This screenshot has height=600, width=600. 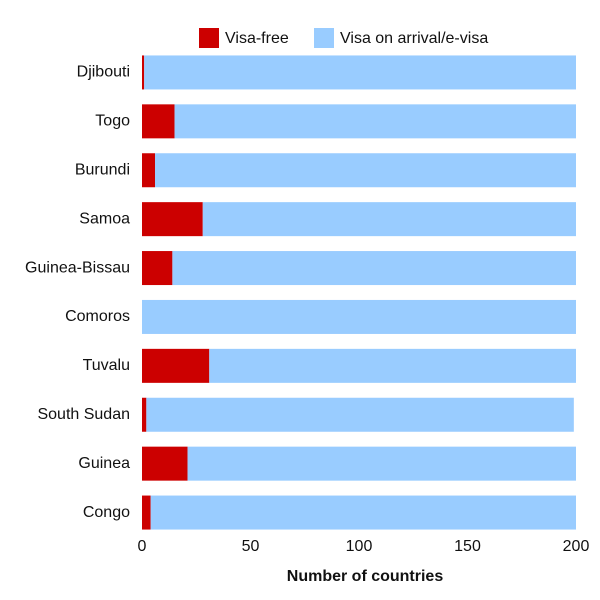 What do you see at coordinates (77, 267) in the screenshot?
I see `y-tick-label: Guinea-Bissau` at bounding box center [77, 267].